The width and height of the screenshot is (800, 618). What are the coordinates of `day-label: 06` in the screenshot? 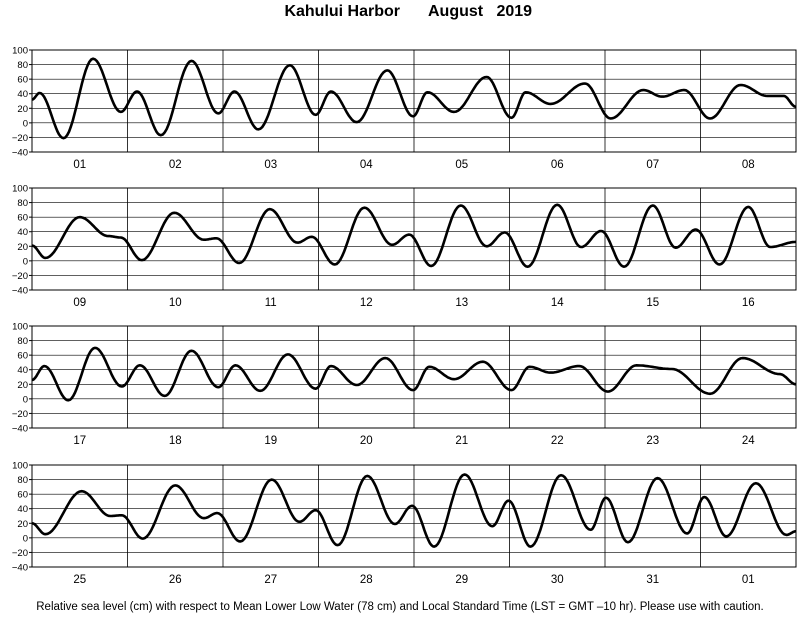 It's located at (557, 165).